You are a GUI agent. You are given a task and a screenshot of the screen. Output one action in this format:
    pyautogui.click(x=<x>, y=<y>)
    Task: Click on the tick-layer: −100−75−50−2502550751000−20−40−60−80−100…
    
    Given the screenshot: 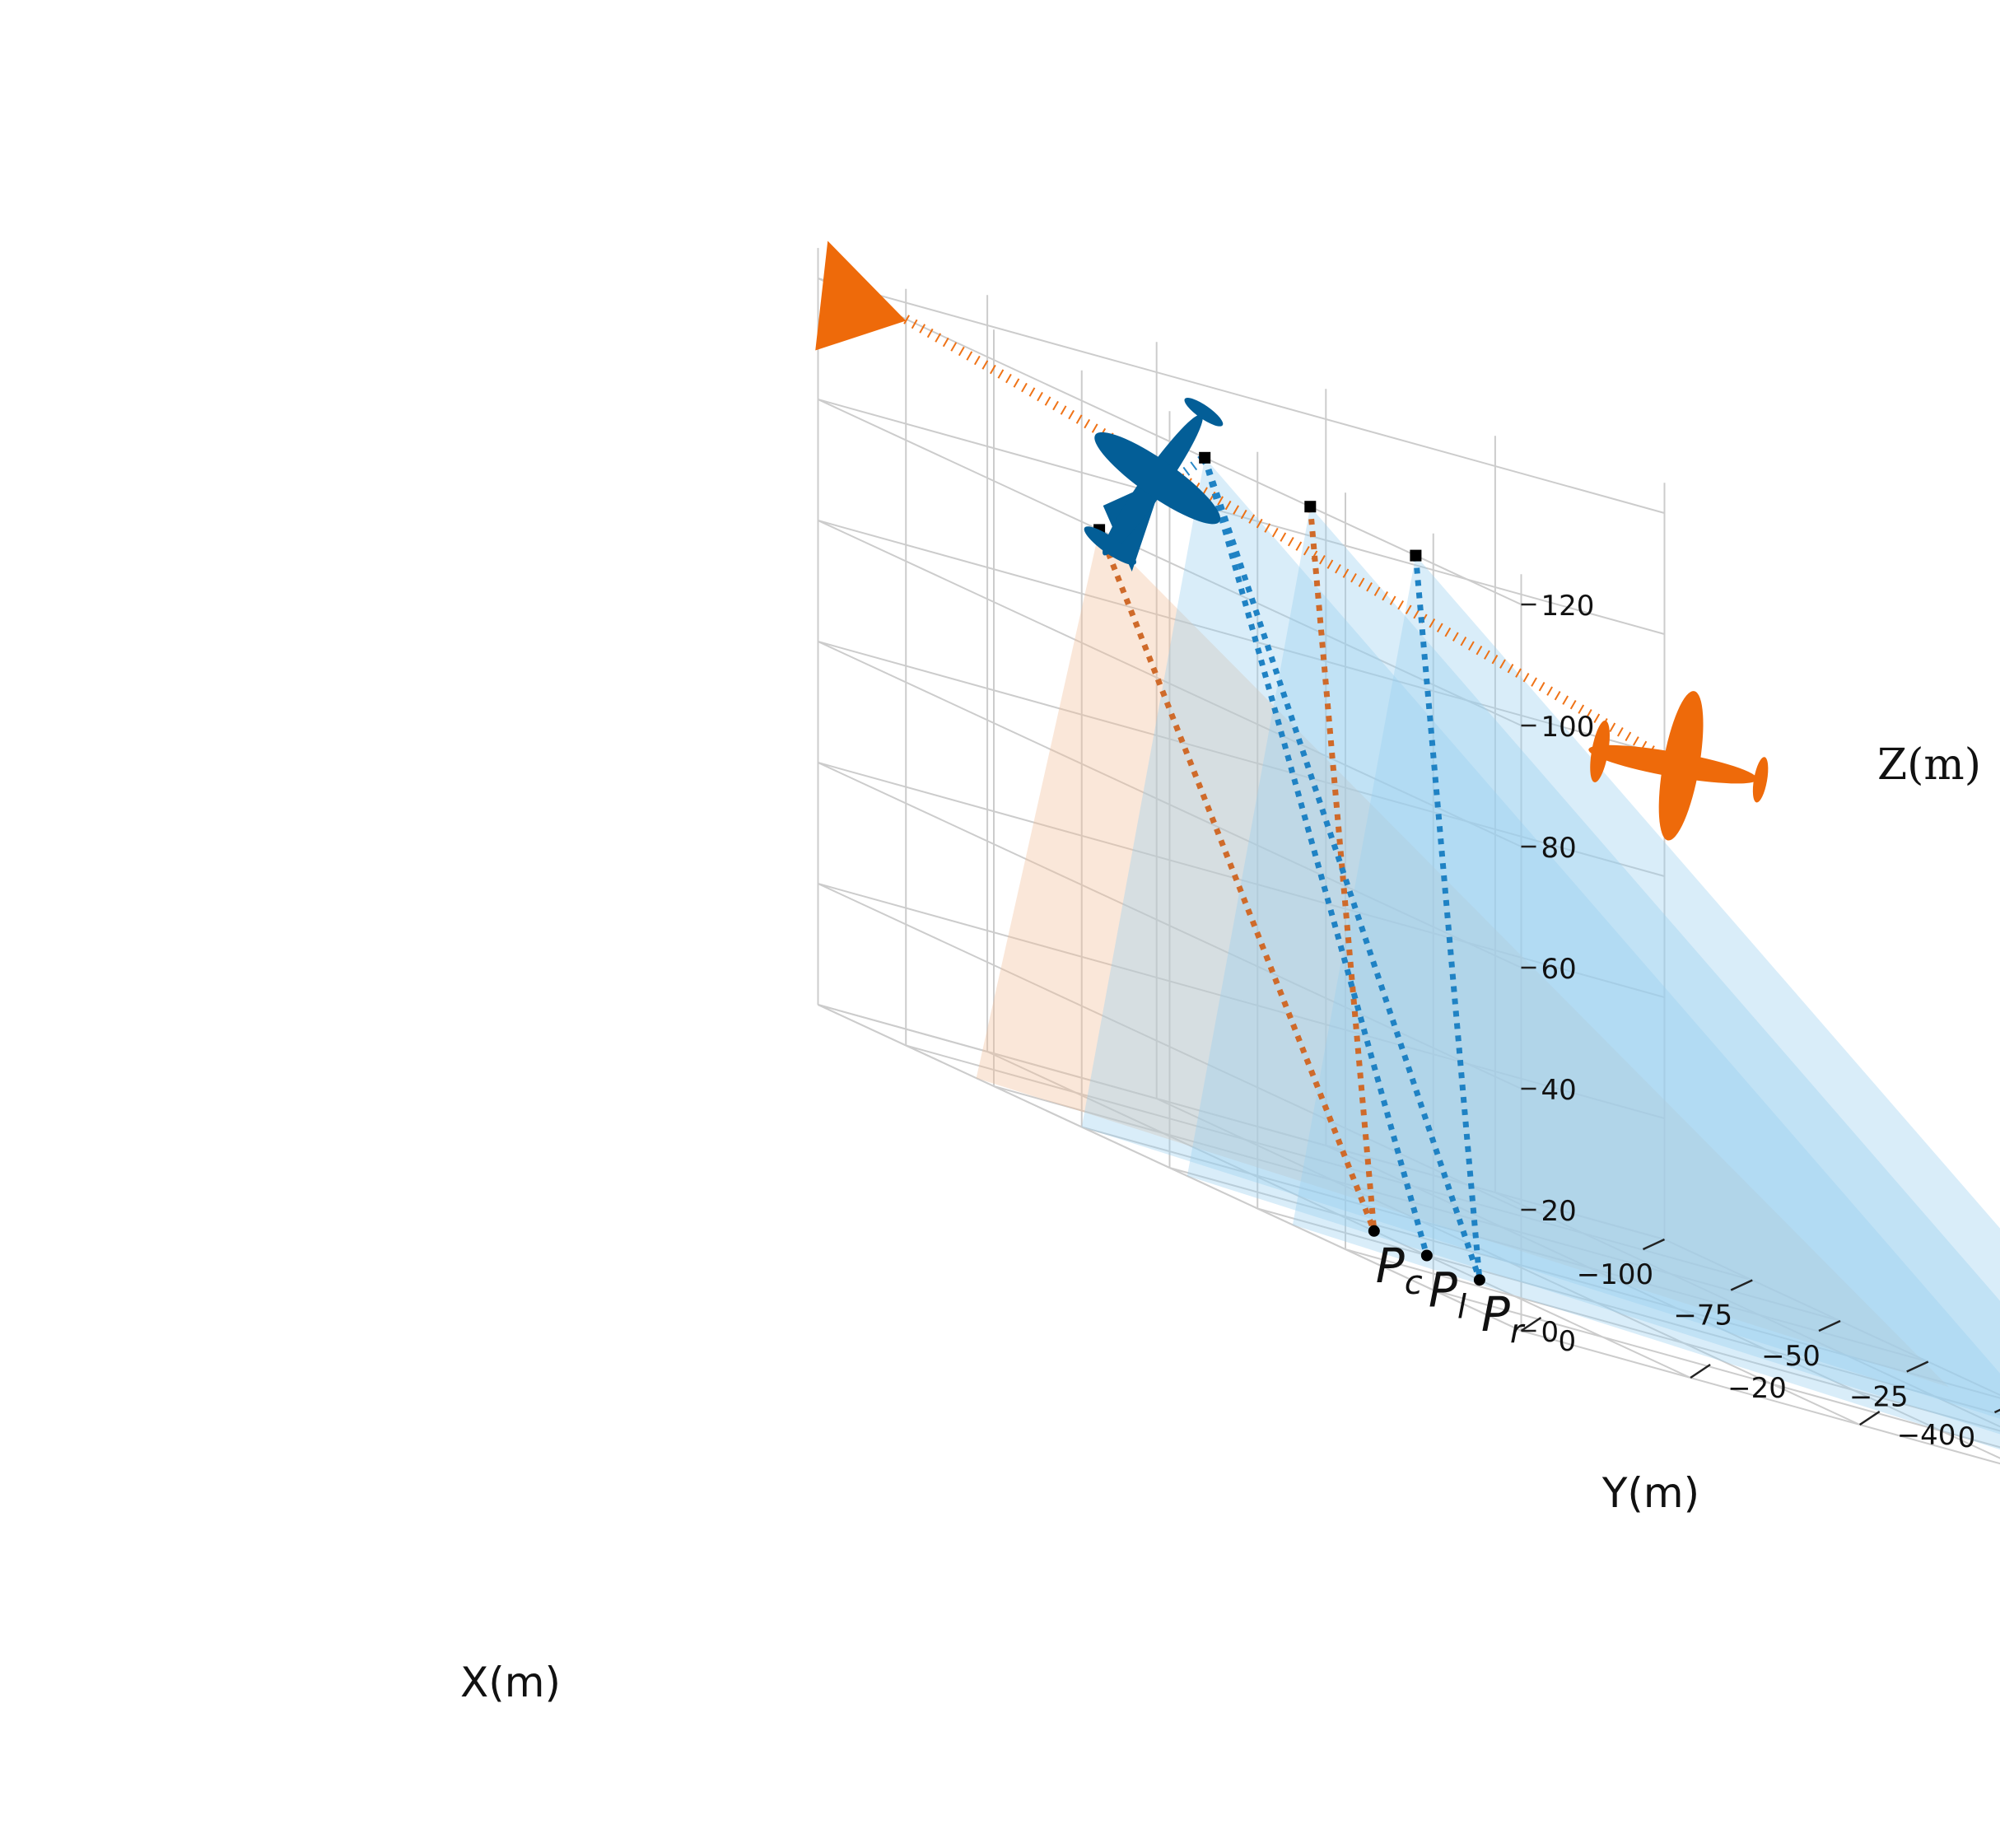 What is the action you would take?
    pyautogui.click(x=1760, y=1022)
    